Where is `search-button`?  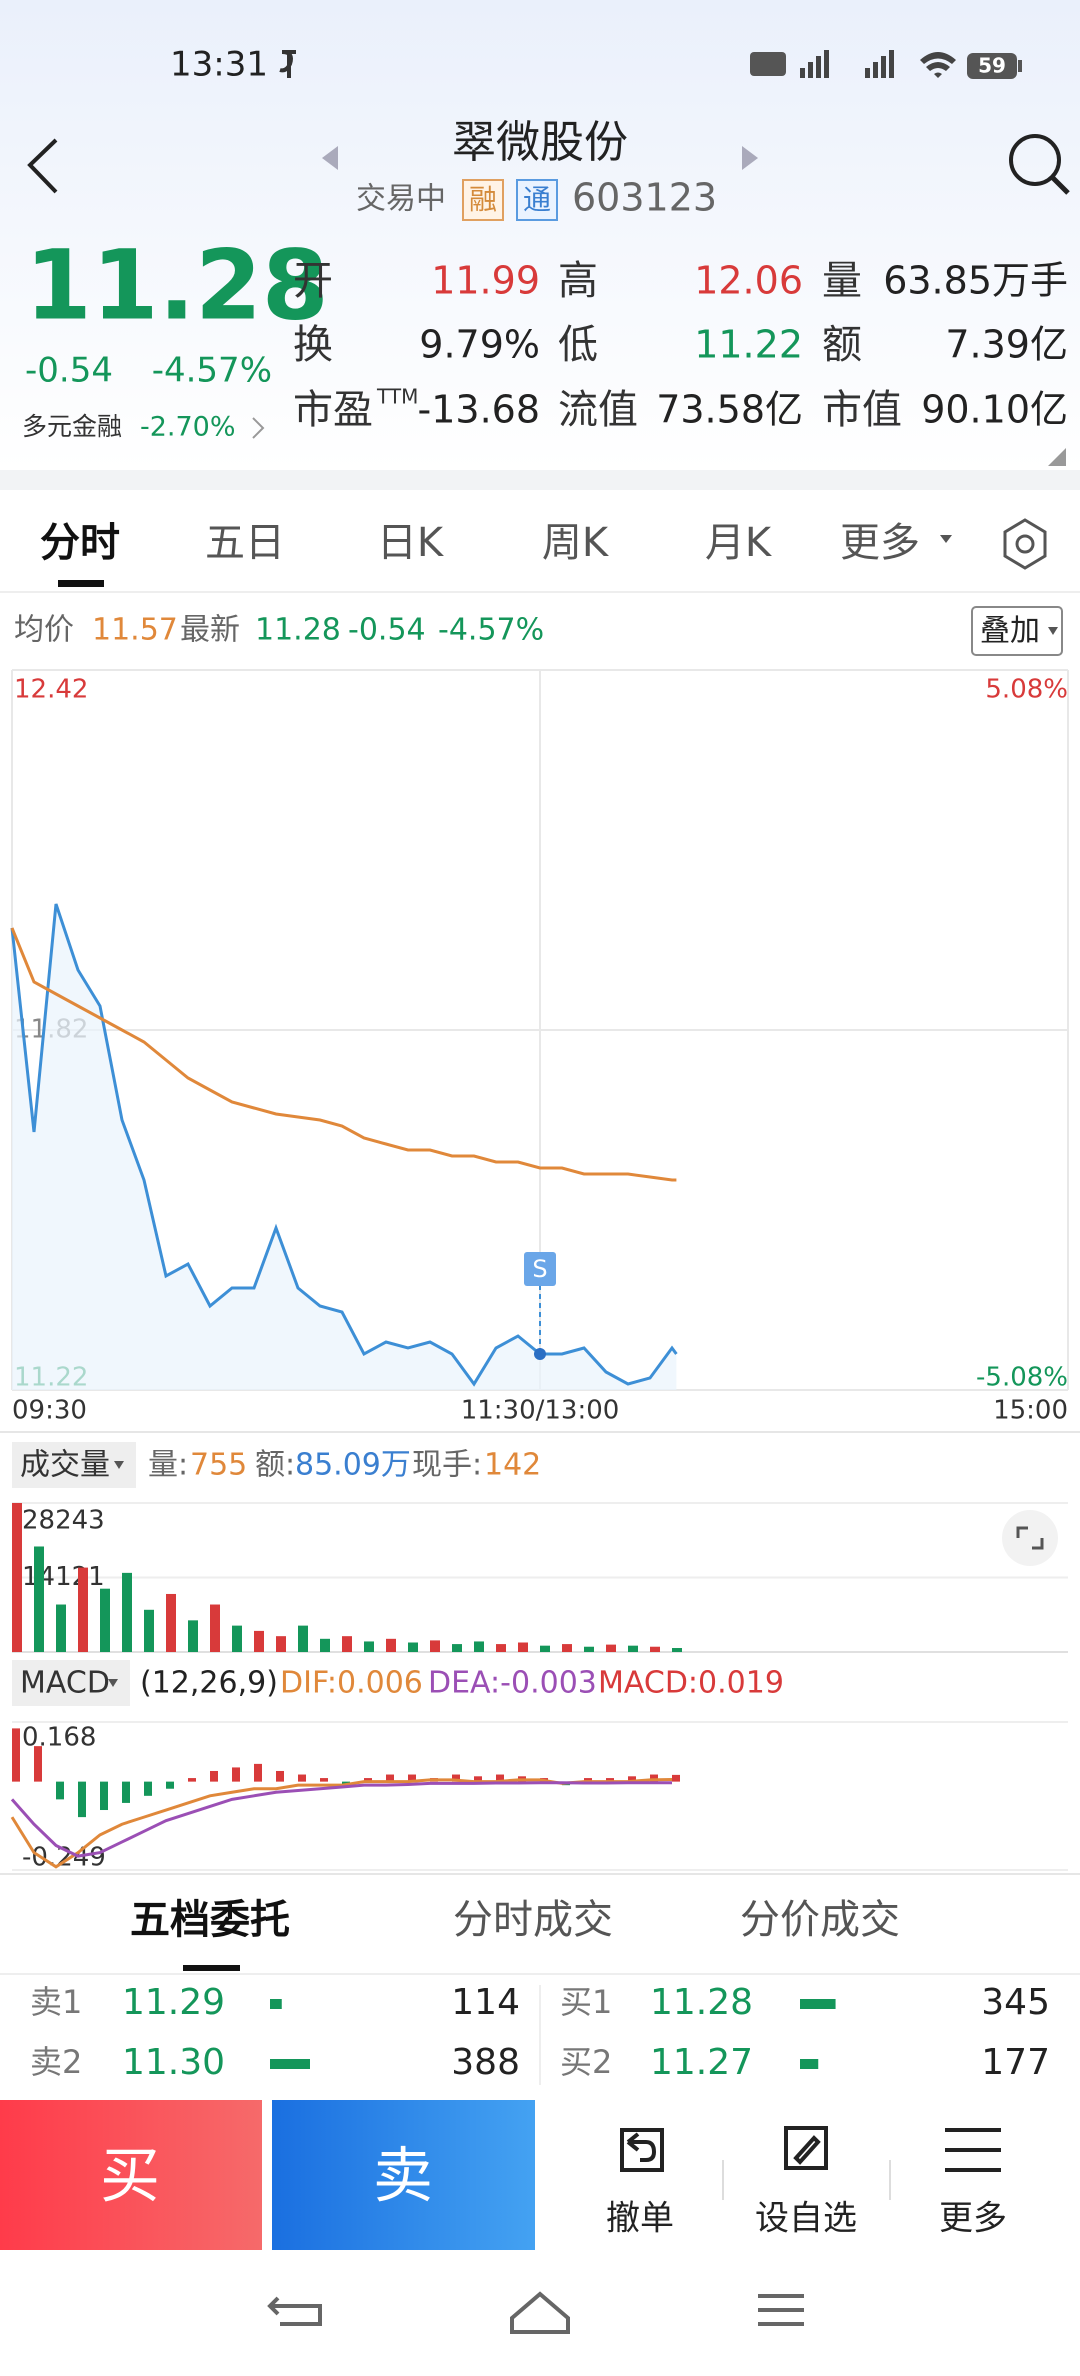 search-button is located at coordinates (1039, 164).